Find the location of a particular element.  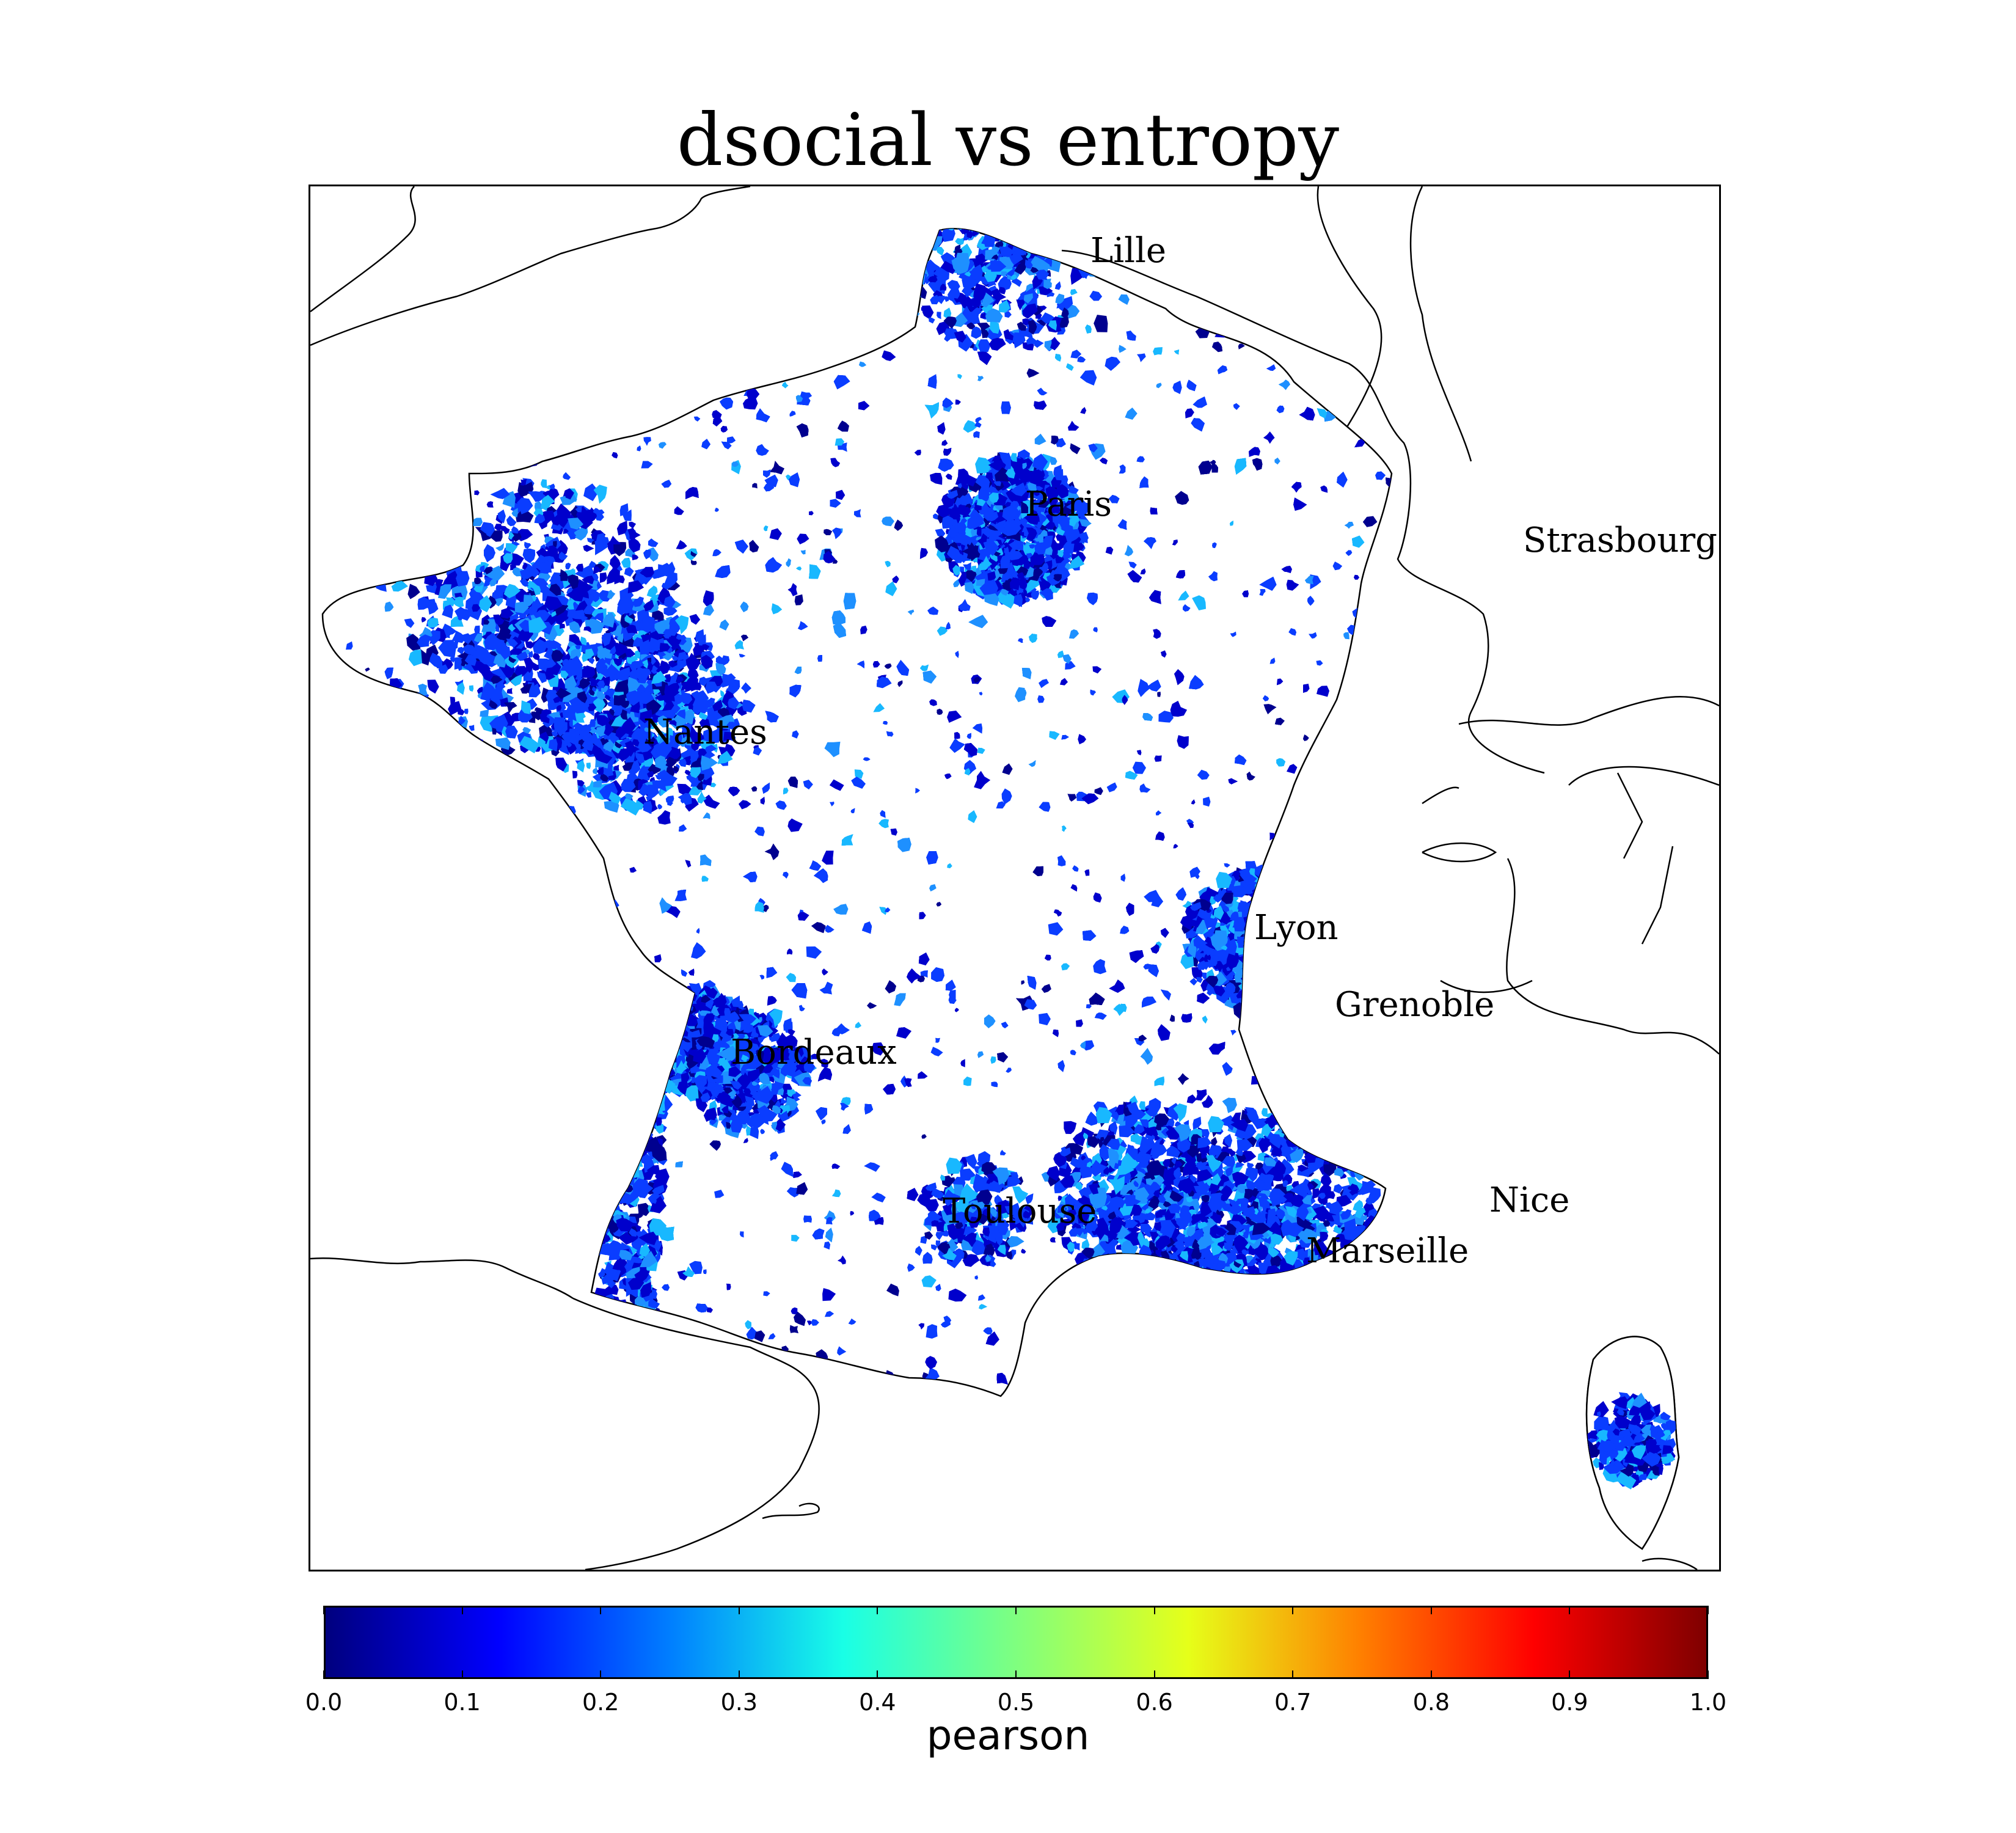

switzerland-border is located at coordinates (1588, 820).